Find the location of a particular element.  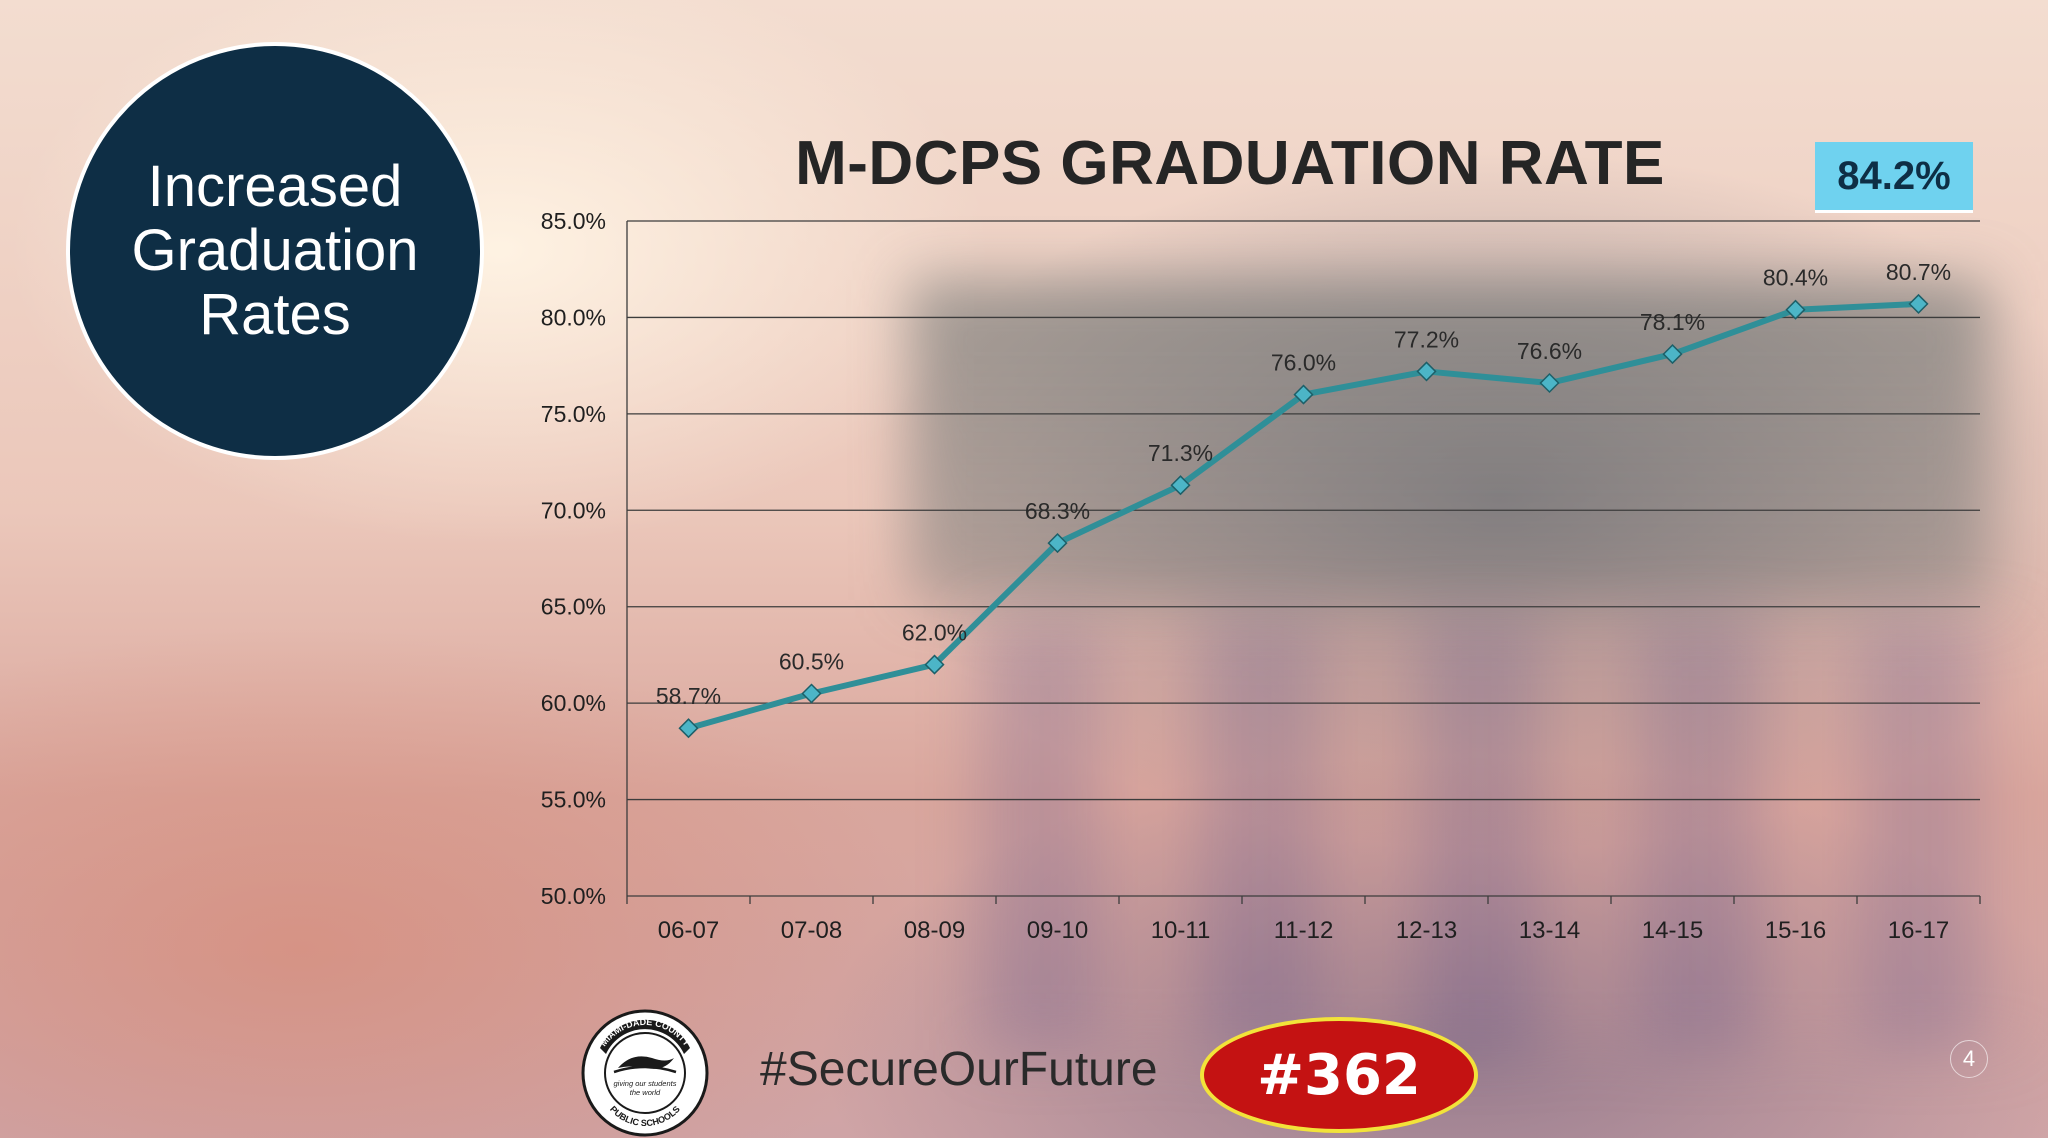

data-label: 80.7% is located at coordinates (1918, 272).